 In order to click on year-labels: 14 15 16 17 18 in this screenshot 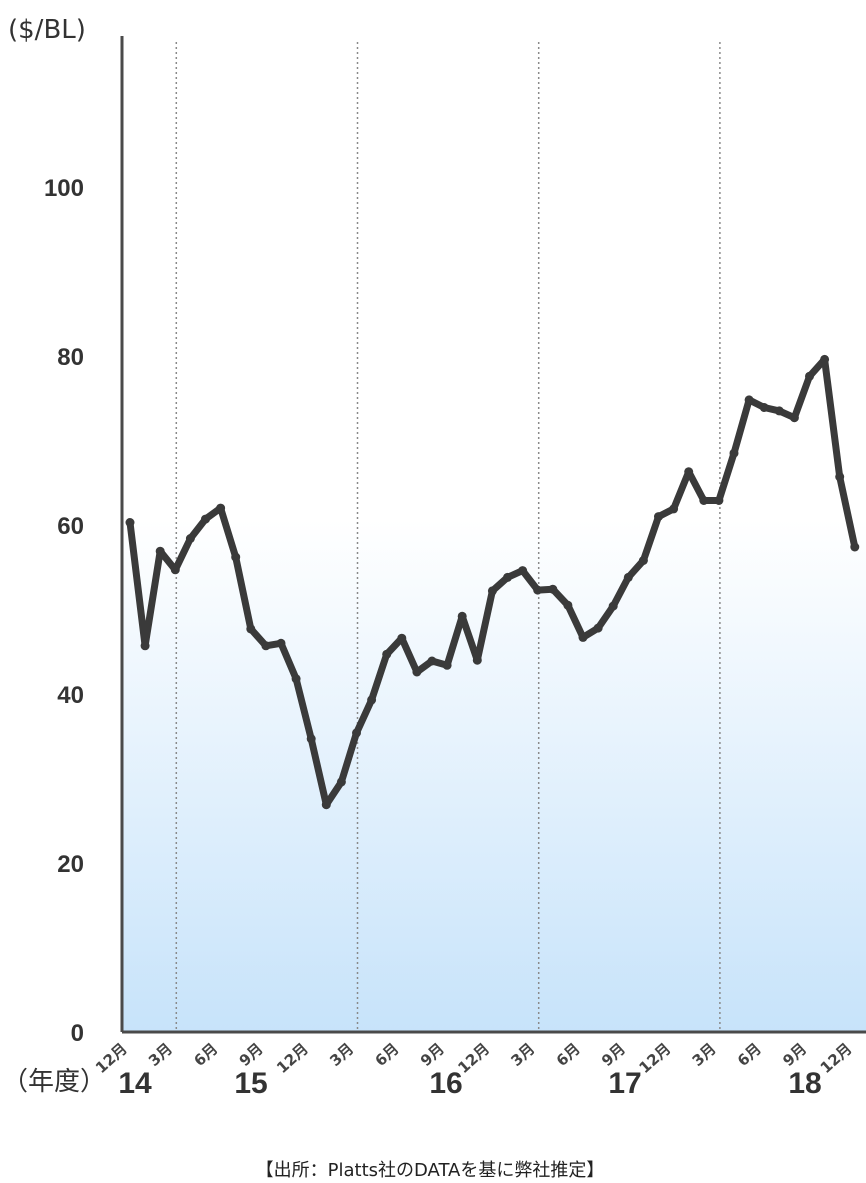, I will do `click(469, 1083)`.